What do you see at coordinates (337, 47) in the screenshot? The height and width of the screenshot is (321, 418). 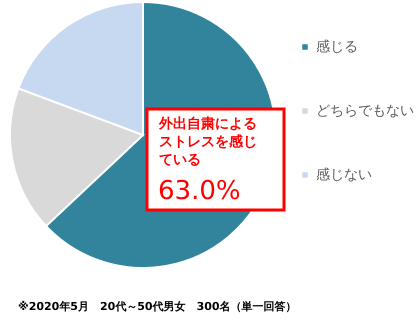 I see `legend-label: 感じる` at bounding box center [337, 47].